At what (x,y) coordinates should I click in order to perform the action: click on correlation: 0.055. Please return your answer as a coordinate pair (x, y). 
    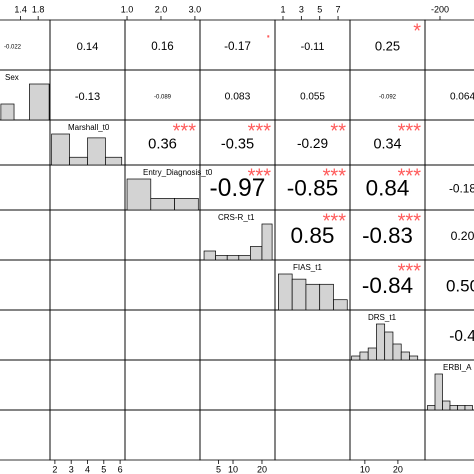
    Looking at the image, I should click on (312, 97).